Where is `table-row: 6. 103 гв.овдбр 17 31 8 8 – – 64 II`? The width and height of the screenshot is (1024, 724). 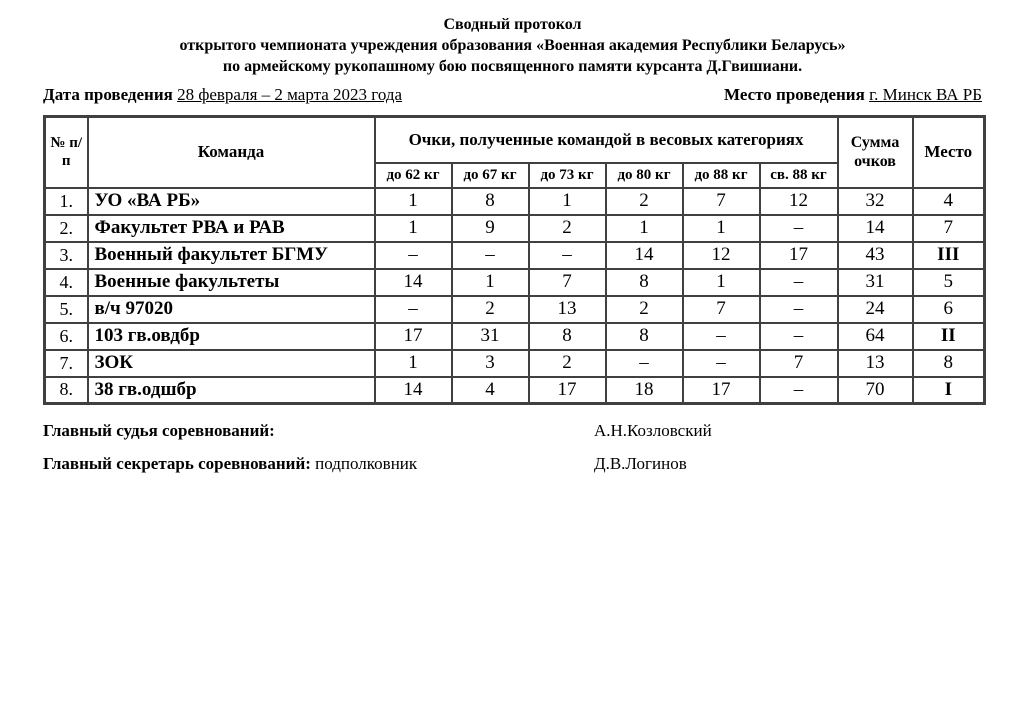 table-row: 6. 103 гв.овдбр 17 31 8 8 – – 64 II is located at coordinates (514, 336).